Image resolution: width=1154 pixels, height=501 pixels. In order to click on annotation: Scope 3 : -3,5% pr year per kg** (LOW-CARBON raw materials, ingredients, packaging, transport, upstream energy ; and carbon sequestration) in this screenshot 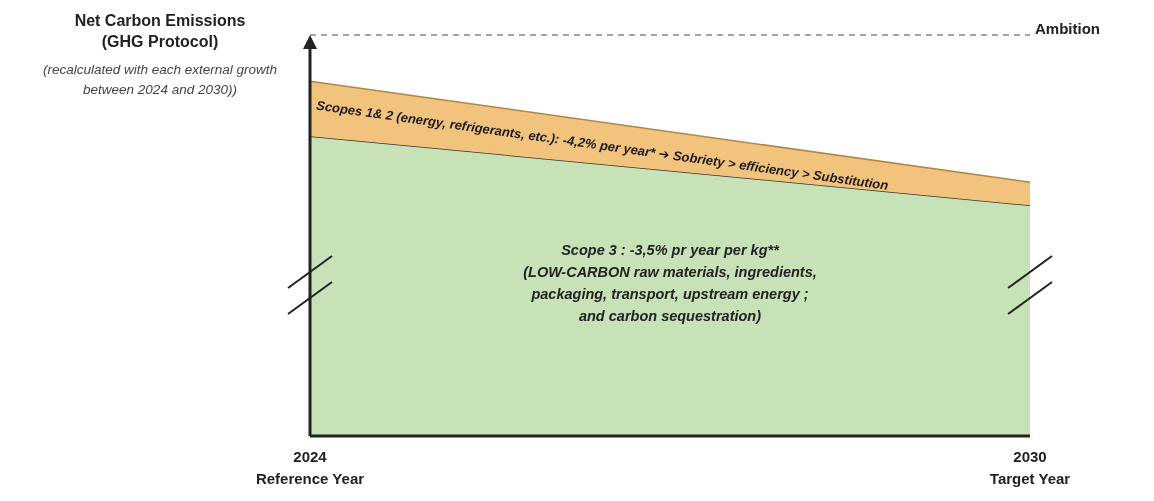, I will do `click(670, 283)`.